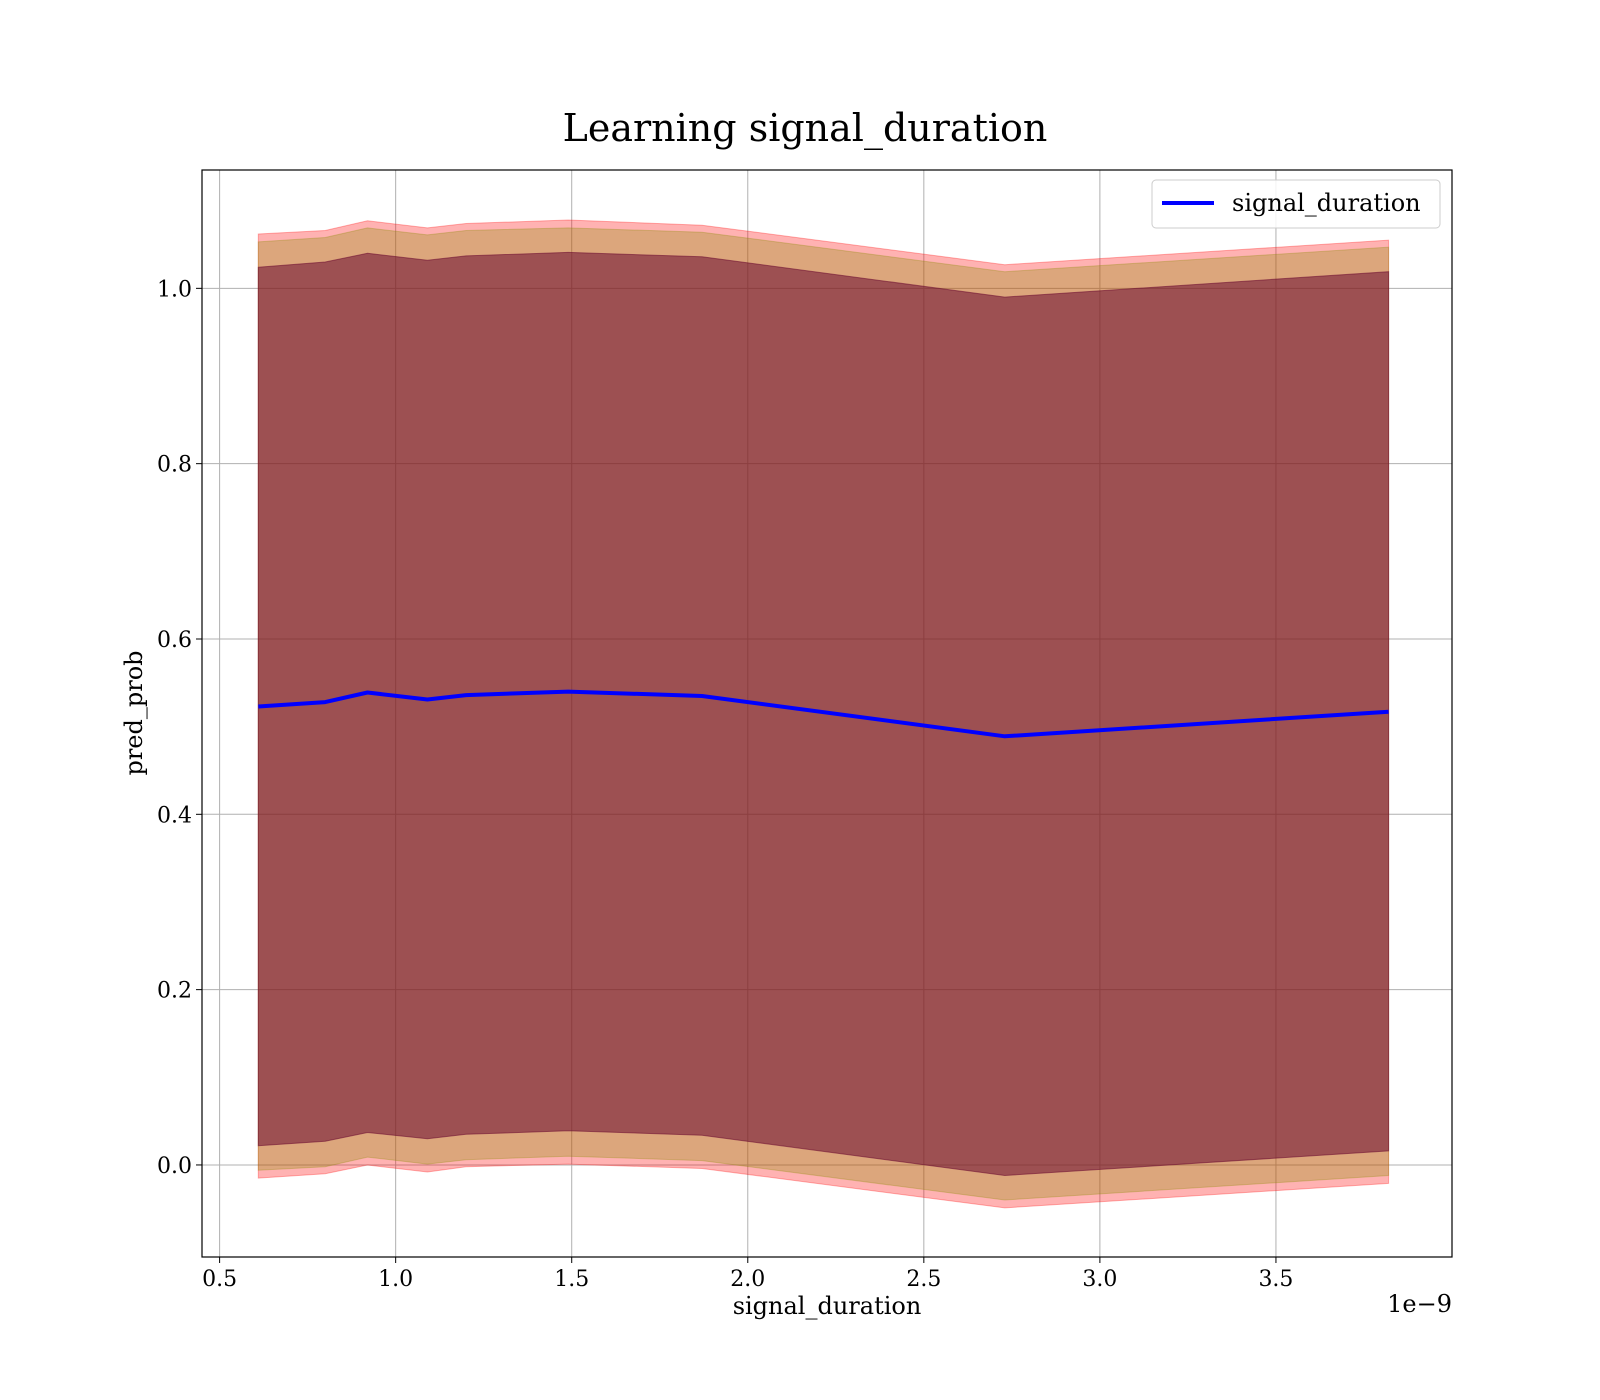 Image resolution: width=1600 pixels, height=1400 pixels. I want to click on x-tick-label: 0.5, so click(219, 1279).